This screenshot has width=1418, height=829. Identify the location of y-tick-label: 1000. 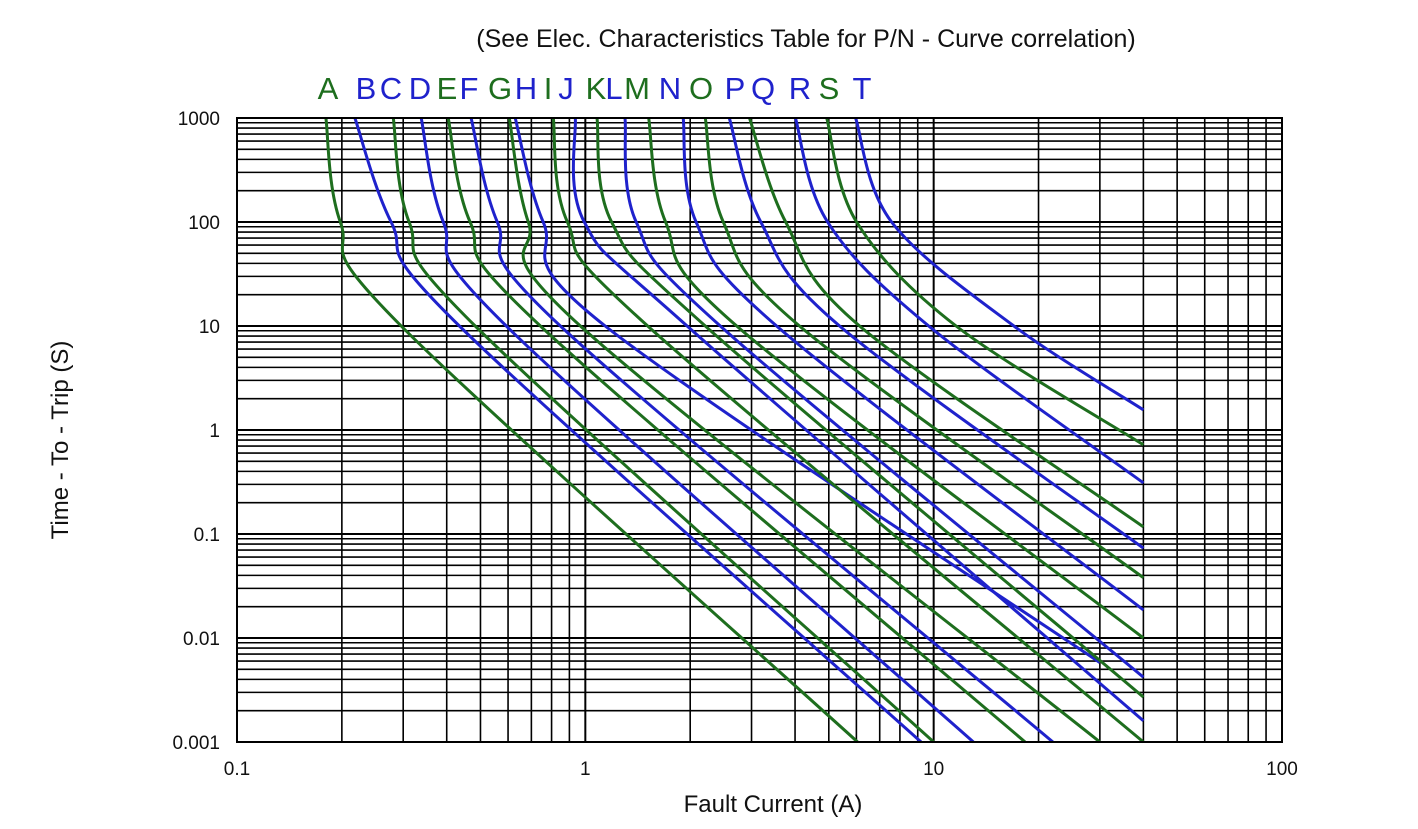
(199, 119).